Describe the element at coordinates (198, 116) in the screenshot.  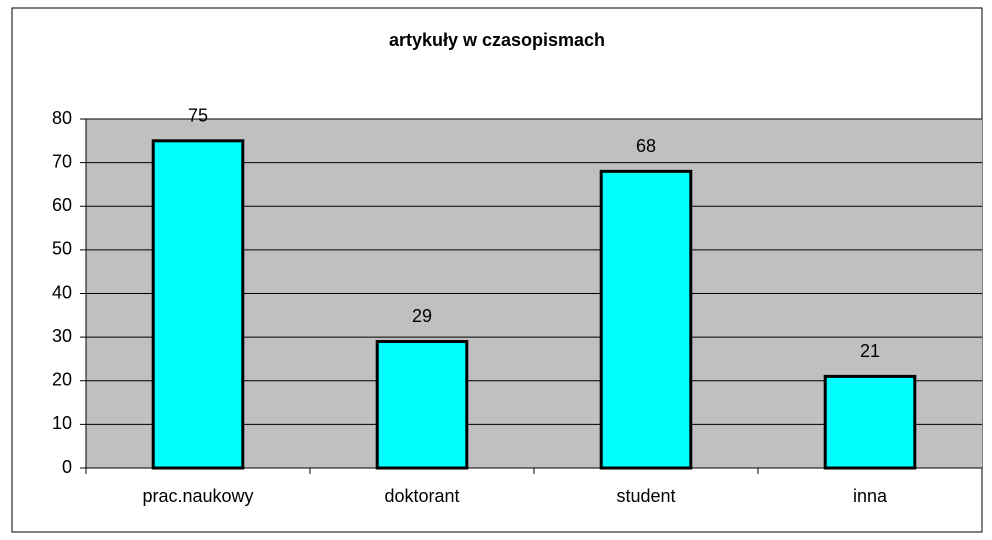
I see `value-label: 75` at that location.